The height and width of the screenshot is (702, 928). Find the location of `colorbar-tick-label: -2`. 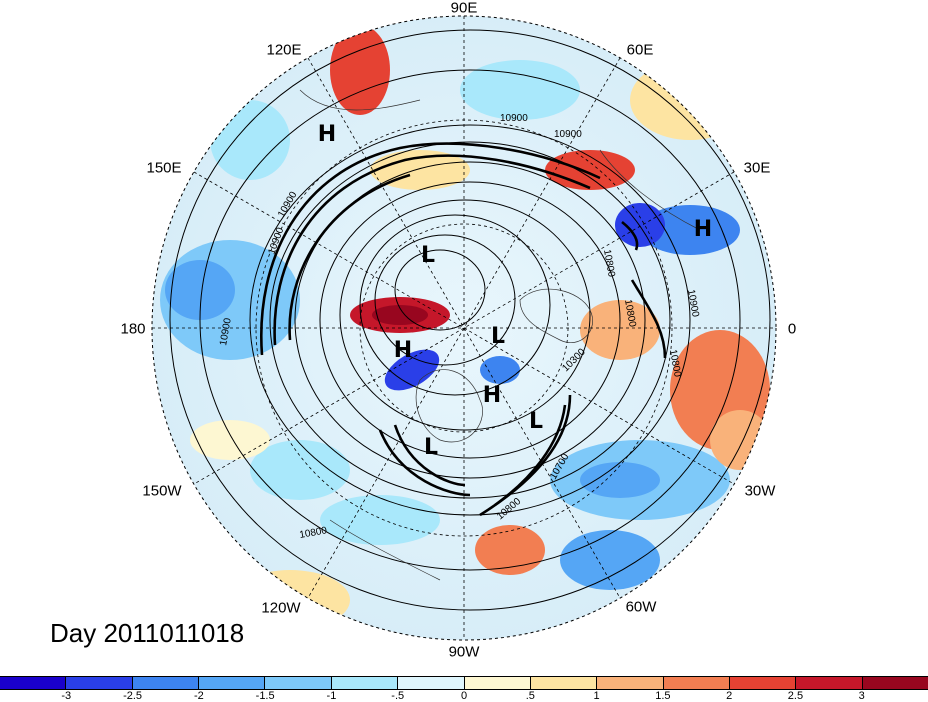

colorbar-tick-label: -2 is located at coordinates (198, 696).